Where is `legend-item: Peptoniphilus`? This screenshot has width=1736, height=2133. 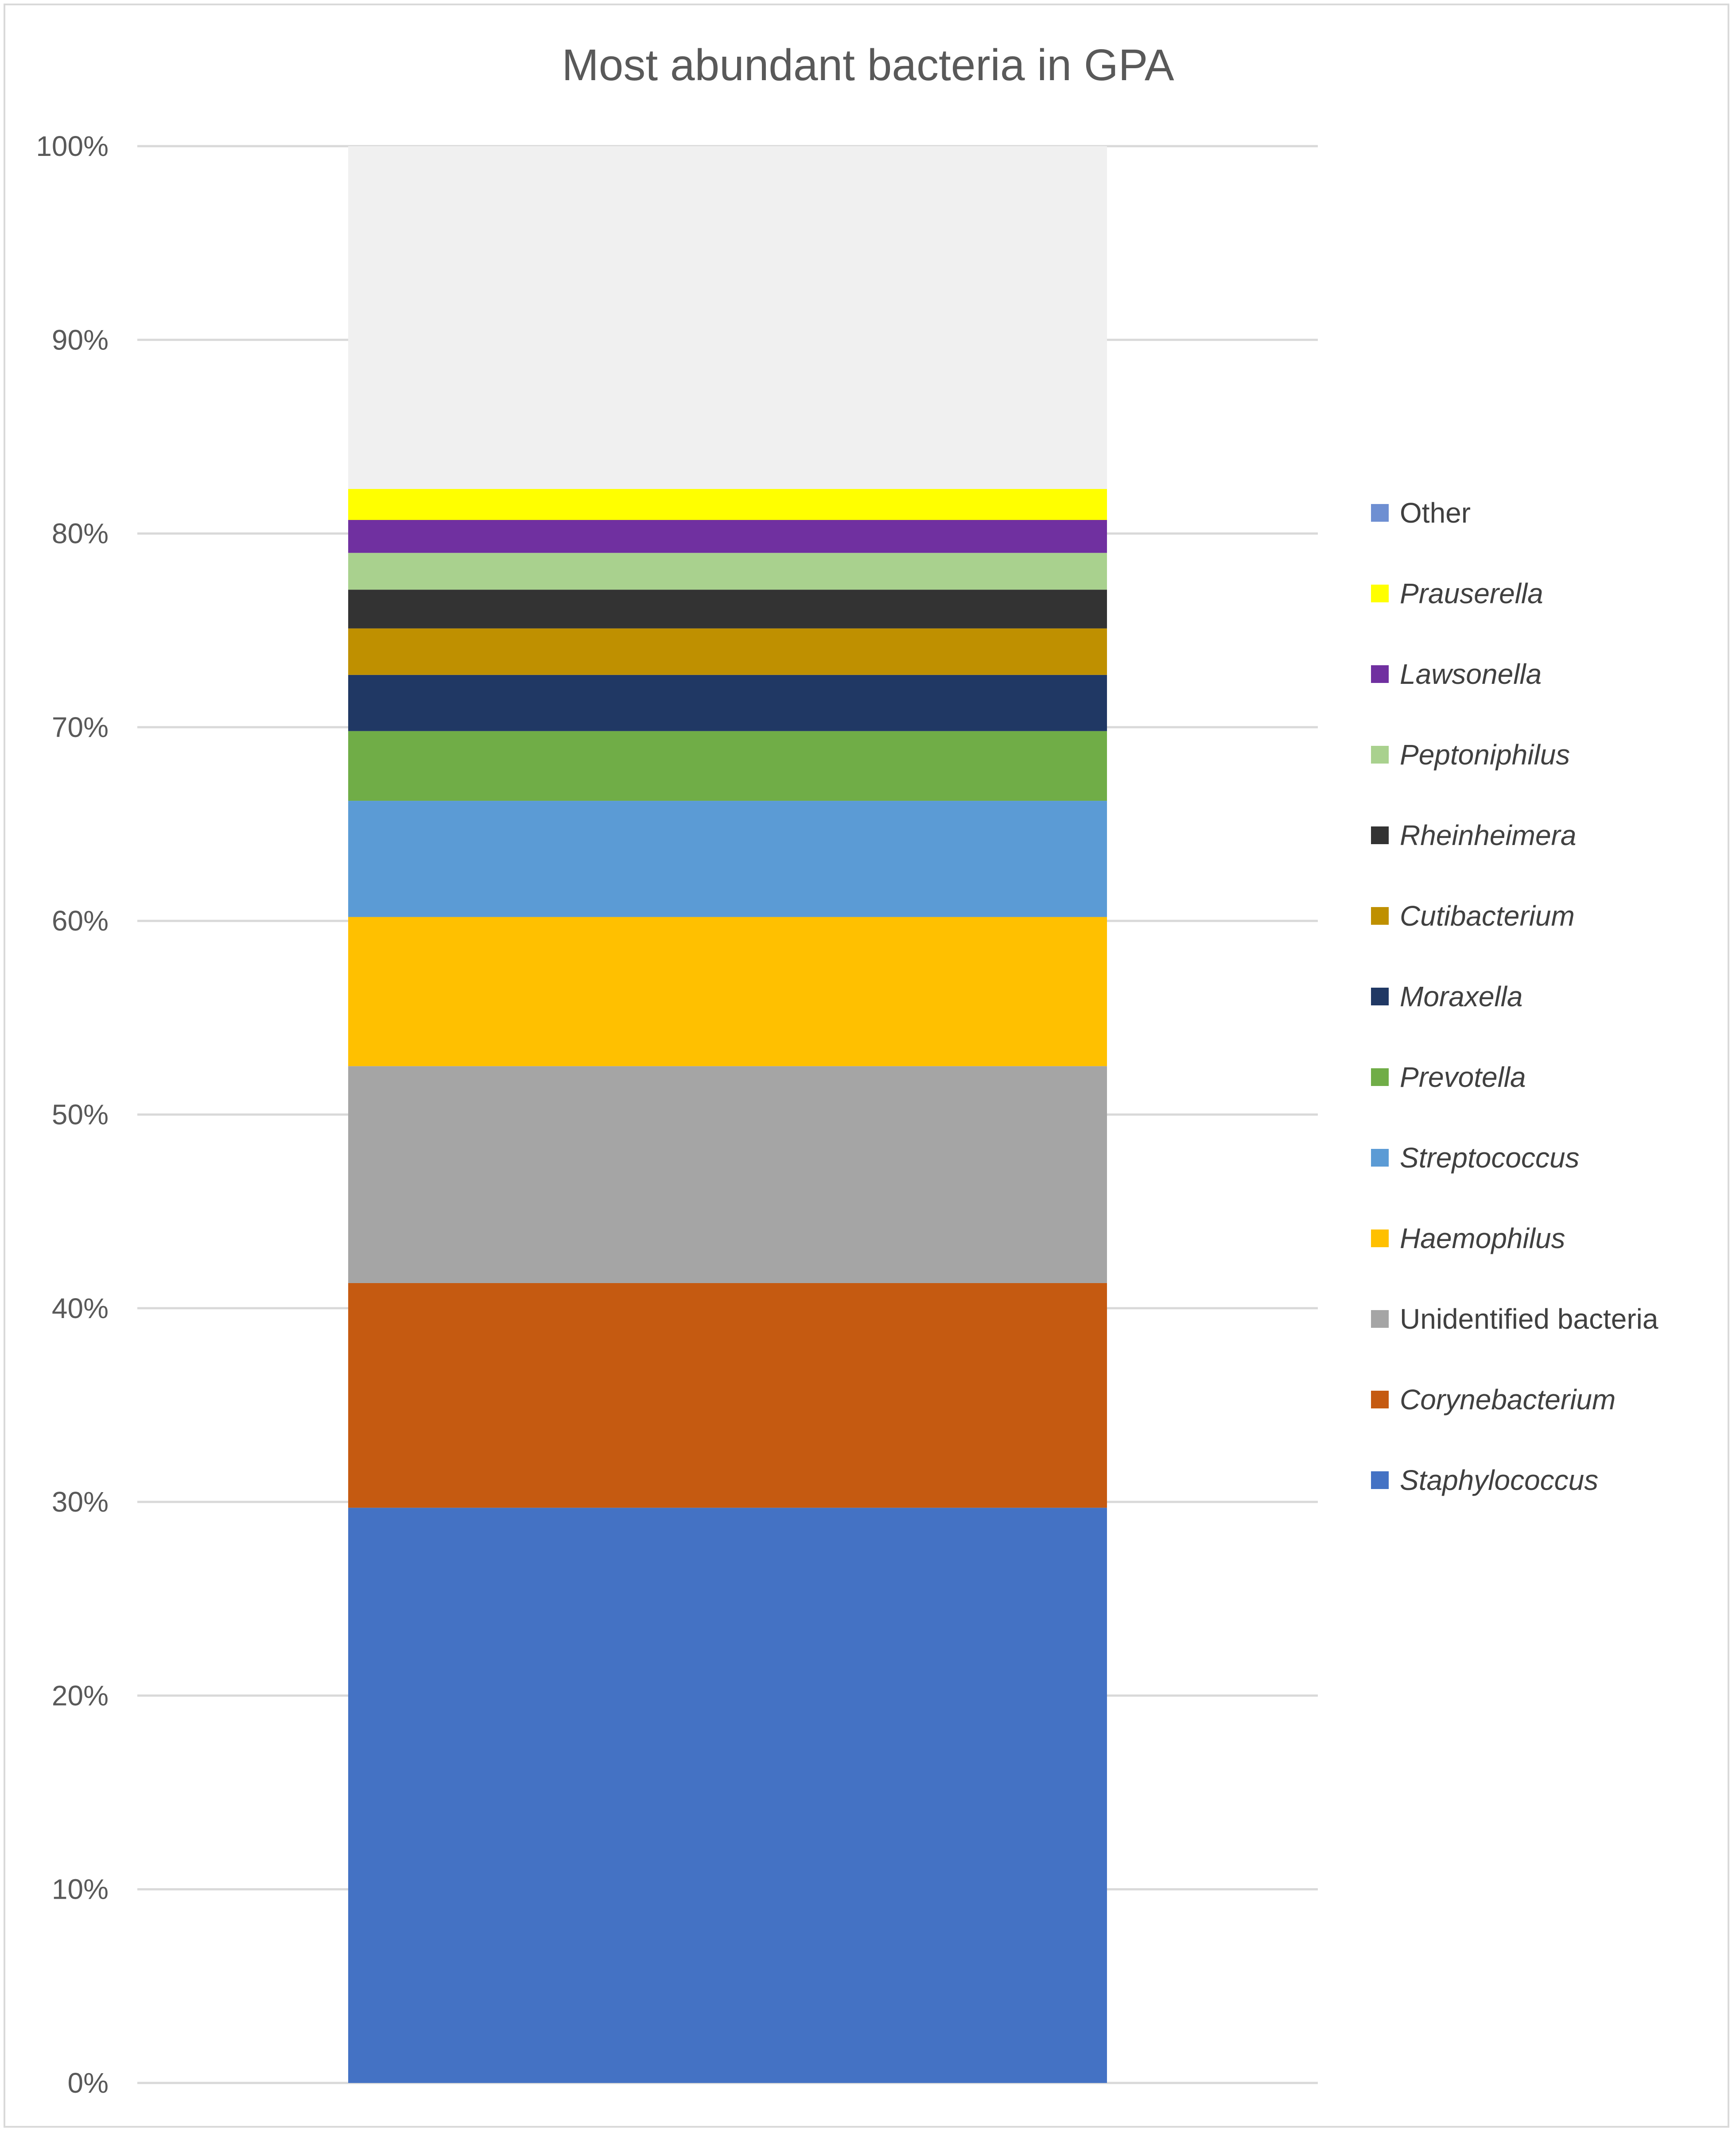 legend-item: Peptoniphilus is located at coordinates (1470, 755).